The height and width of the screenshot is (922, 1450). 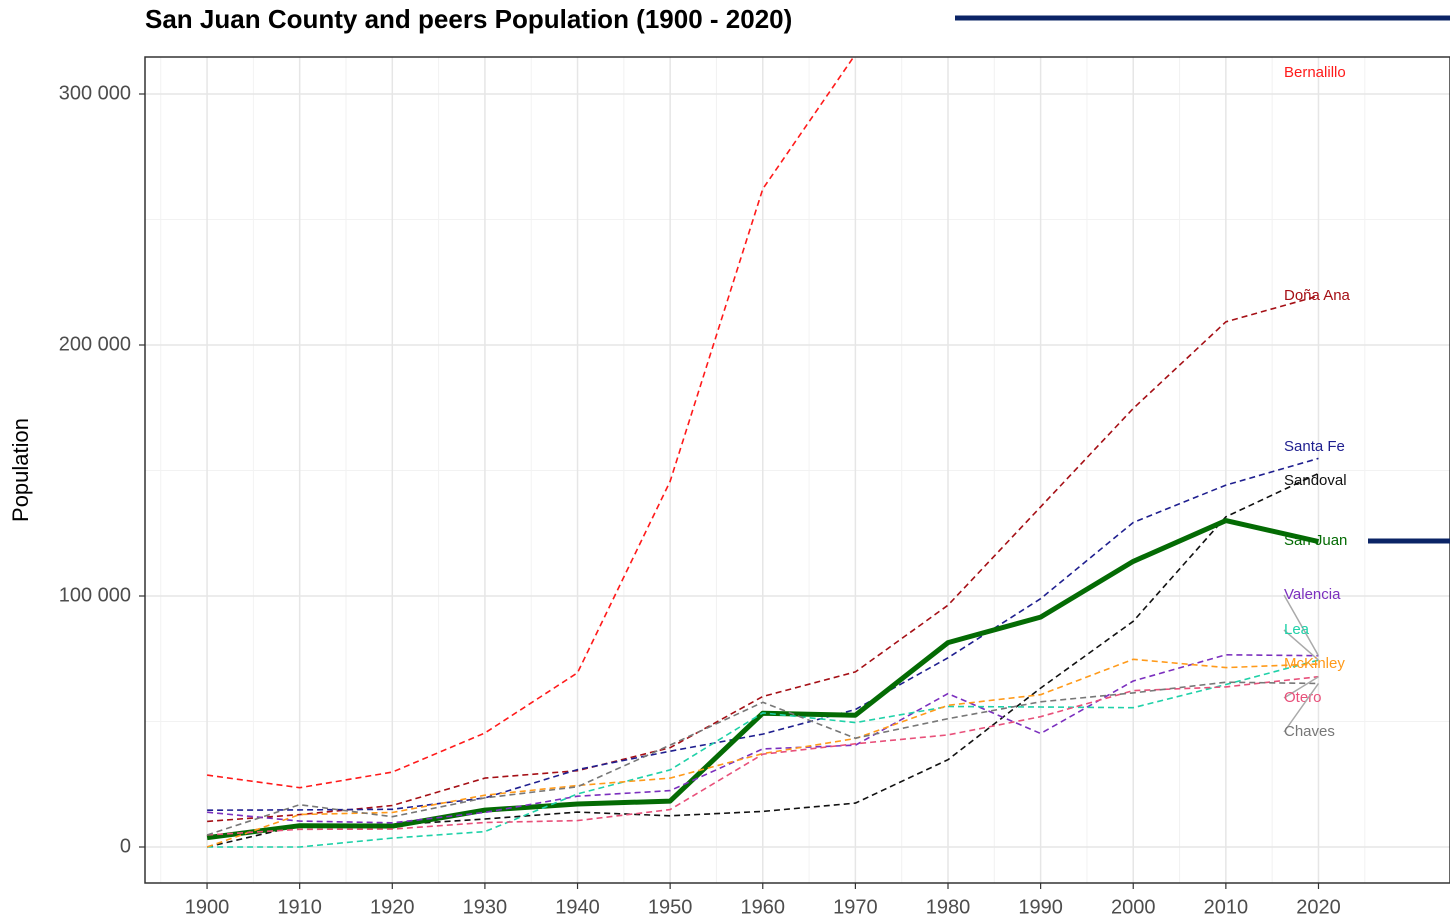 What do you see at coordinates (1040, 907) in the screenshot?
I see `x-tick-label: 1990` at bounding box center [1040, 907].